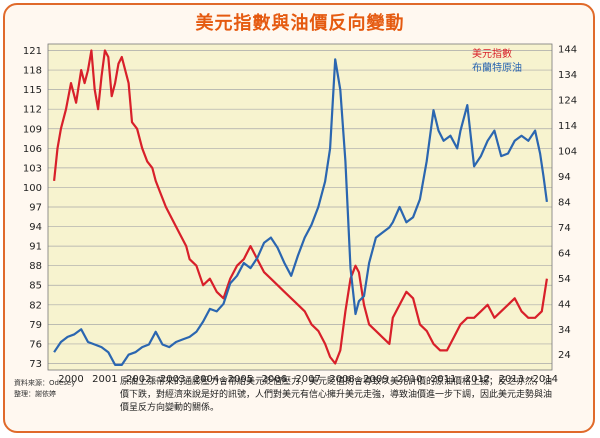 The height and width of the screenshot is (438, 600). What do you see at coordinates (341, 379) in the screenshot?
I see `x-tick-label: 2008` at bounding box center [341, 379].